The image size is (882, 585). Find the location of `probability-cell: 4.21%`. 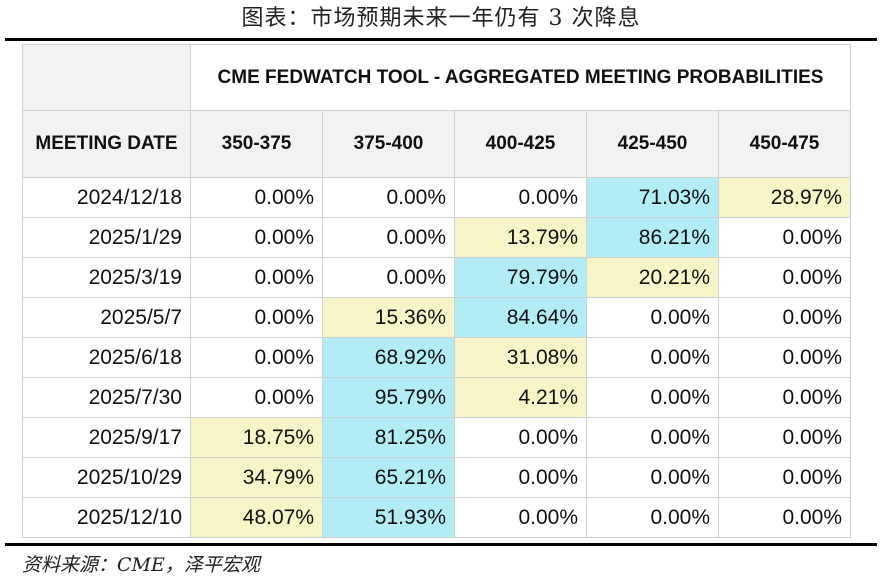

probability-cell: 4.21% is located at coordinates (520, 397).